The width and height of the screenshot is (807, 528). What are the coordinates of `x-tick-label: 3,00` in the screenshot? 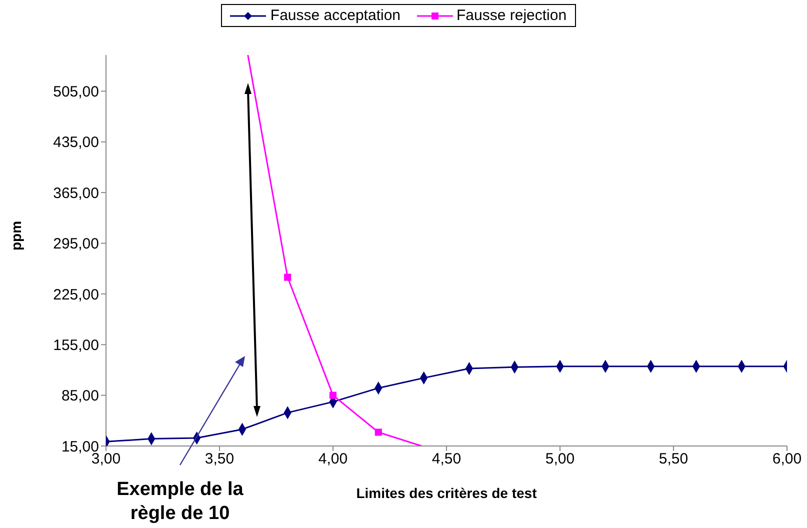 It's located at (106, 459).